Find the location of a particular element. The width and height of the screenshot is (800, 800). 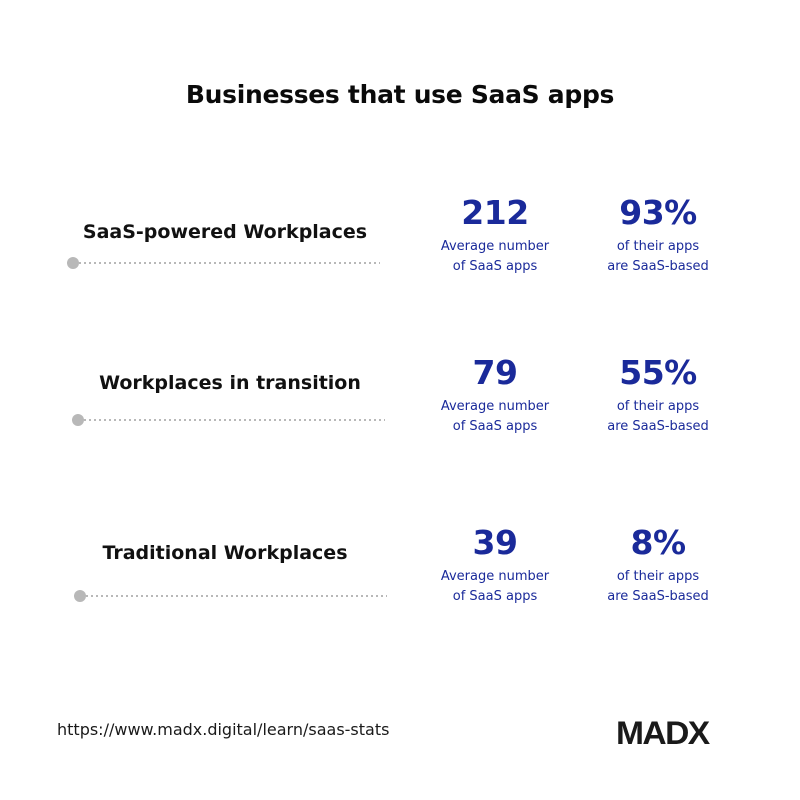

saas-share-value: 8% is located at coordinates (658, 542).